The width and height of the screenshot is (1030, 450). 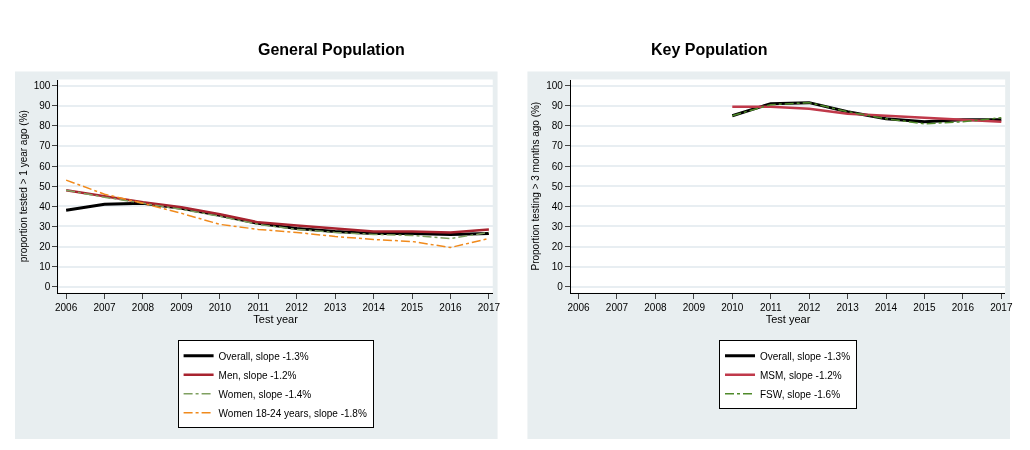 I want to click on legend-label: Women, slope -1.4%, so click(x=265, y=394).